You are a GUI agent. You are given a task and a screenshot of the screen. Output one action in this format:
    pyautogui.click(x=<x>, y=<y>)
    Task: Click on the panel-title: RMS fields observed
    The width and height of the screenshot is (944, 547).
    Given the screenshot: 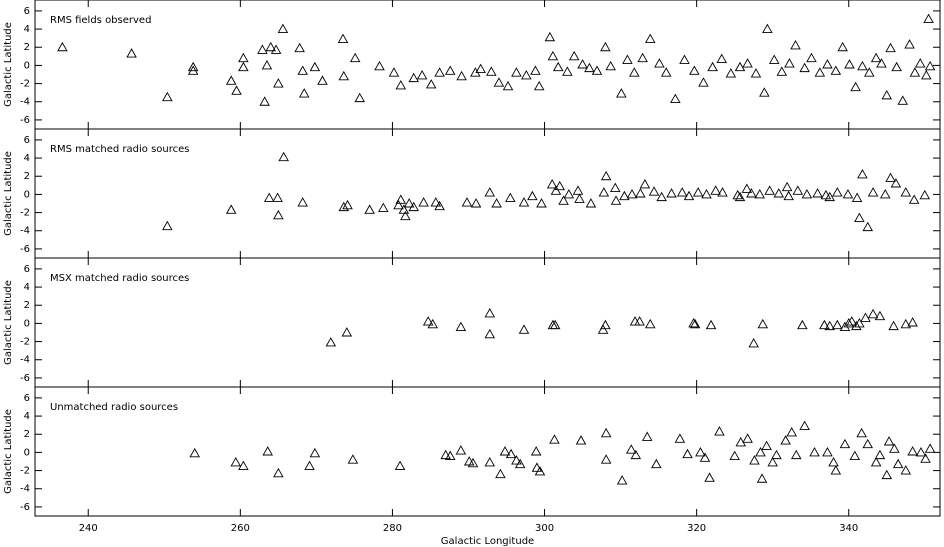 What is the action you would take?
    pyautogui.click(x=100, y=20)
    